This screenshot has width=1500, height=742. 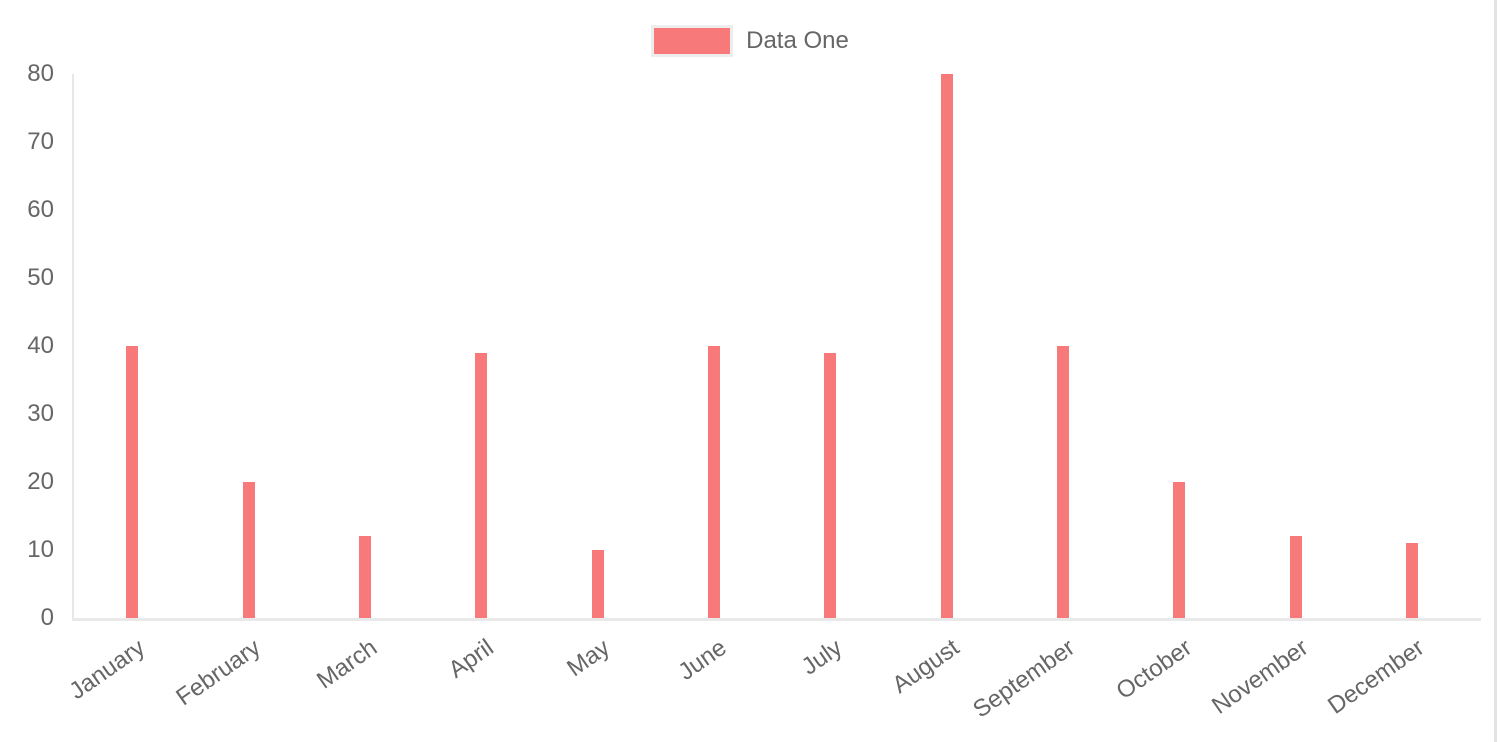 What do you see at coordinates (776, 619) in the screenshot?
I see `x-axis-line` at bounding box center [776, 619].